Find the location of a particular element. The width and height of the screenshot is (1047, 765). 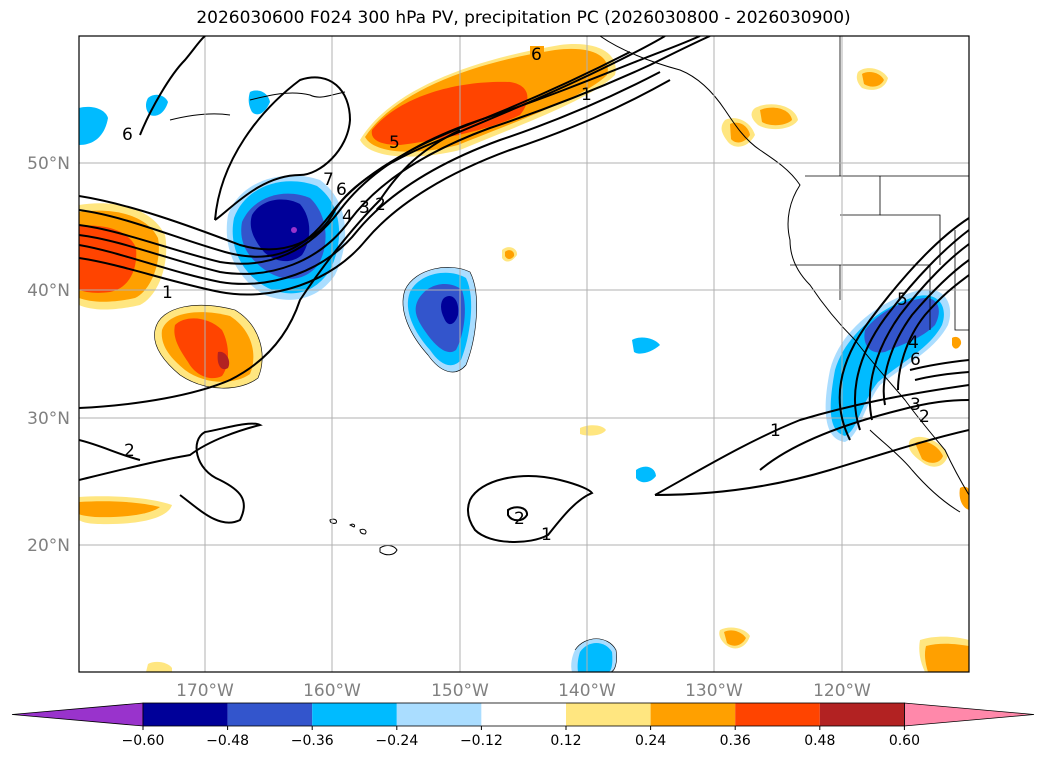

colorbar-tick-label: 0.48 is located at coordinates (819, 741).